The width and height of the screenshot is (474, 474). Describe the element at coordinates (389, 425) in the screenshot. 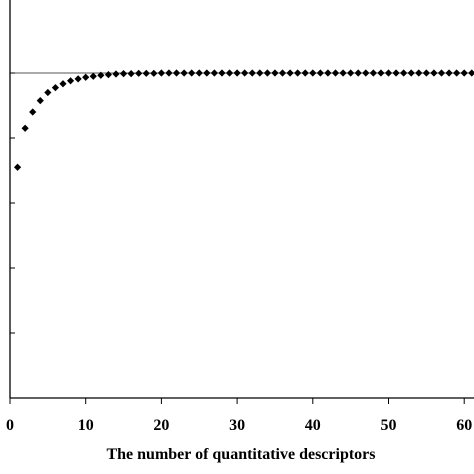

I see `x-tick-label: 50` at that location.